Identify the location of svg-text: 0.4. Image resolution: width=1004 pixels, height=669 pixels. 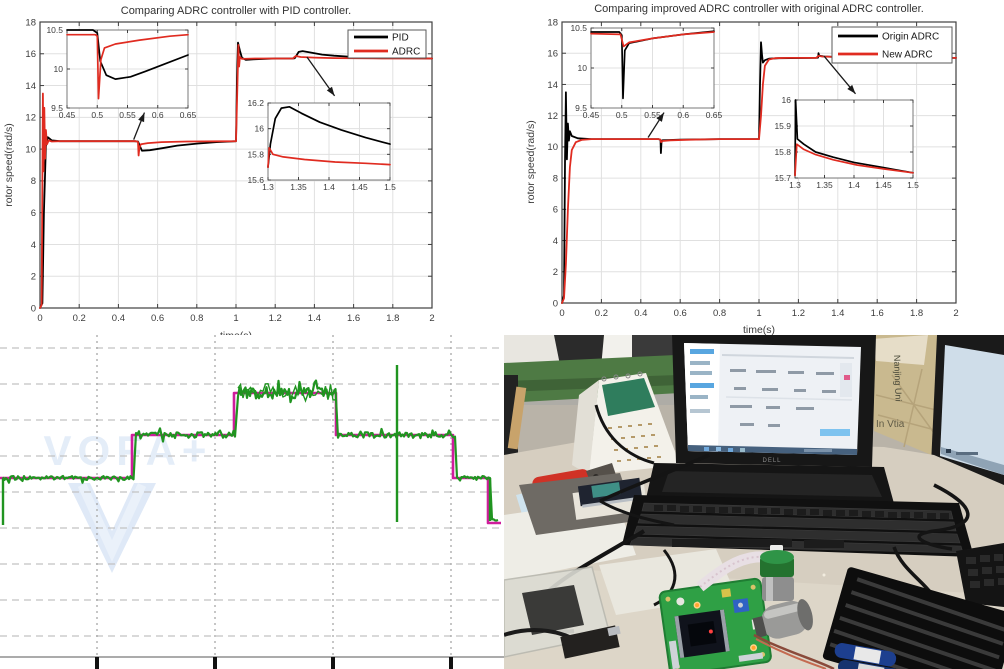
(640, 313).